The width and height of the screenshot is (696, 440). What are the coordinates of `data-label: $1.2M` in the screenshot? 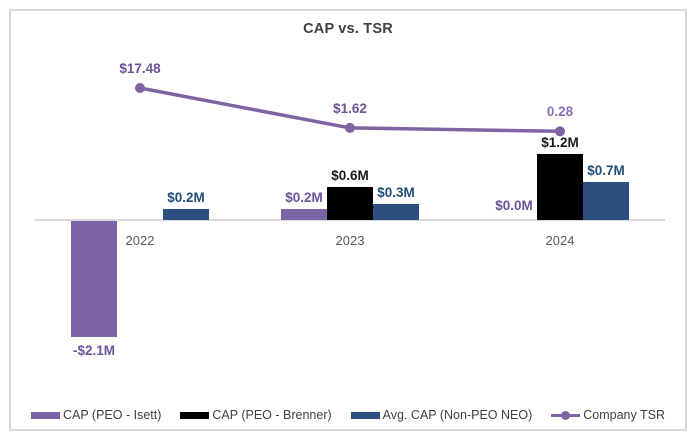 It's located at (560, 142).